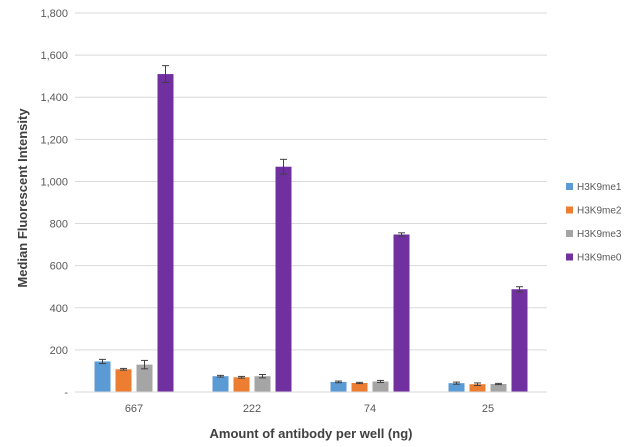 The width and height of the screenshot is (635, 447). What do you see at coordinates (54, 182) in the screenshot?
I see `y-tick-label: 1,000` at bounding box center [54, 182].